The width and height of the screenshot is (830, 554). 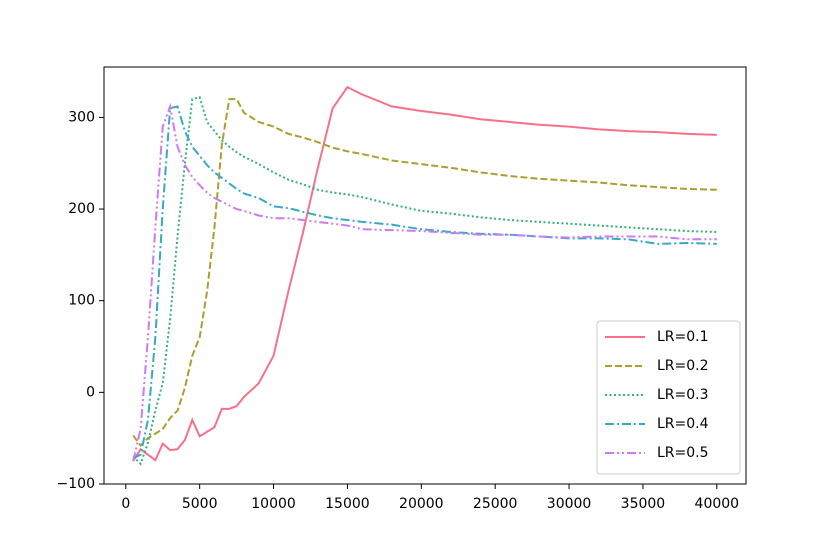 What do you see at coordinates (683, 337) in the screenshot?
I see `legend-label: LR=0.1` at bounding box center [683, 337].